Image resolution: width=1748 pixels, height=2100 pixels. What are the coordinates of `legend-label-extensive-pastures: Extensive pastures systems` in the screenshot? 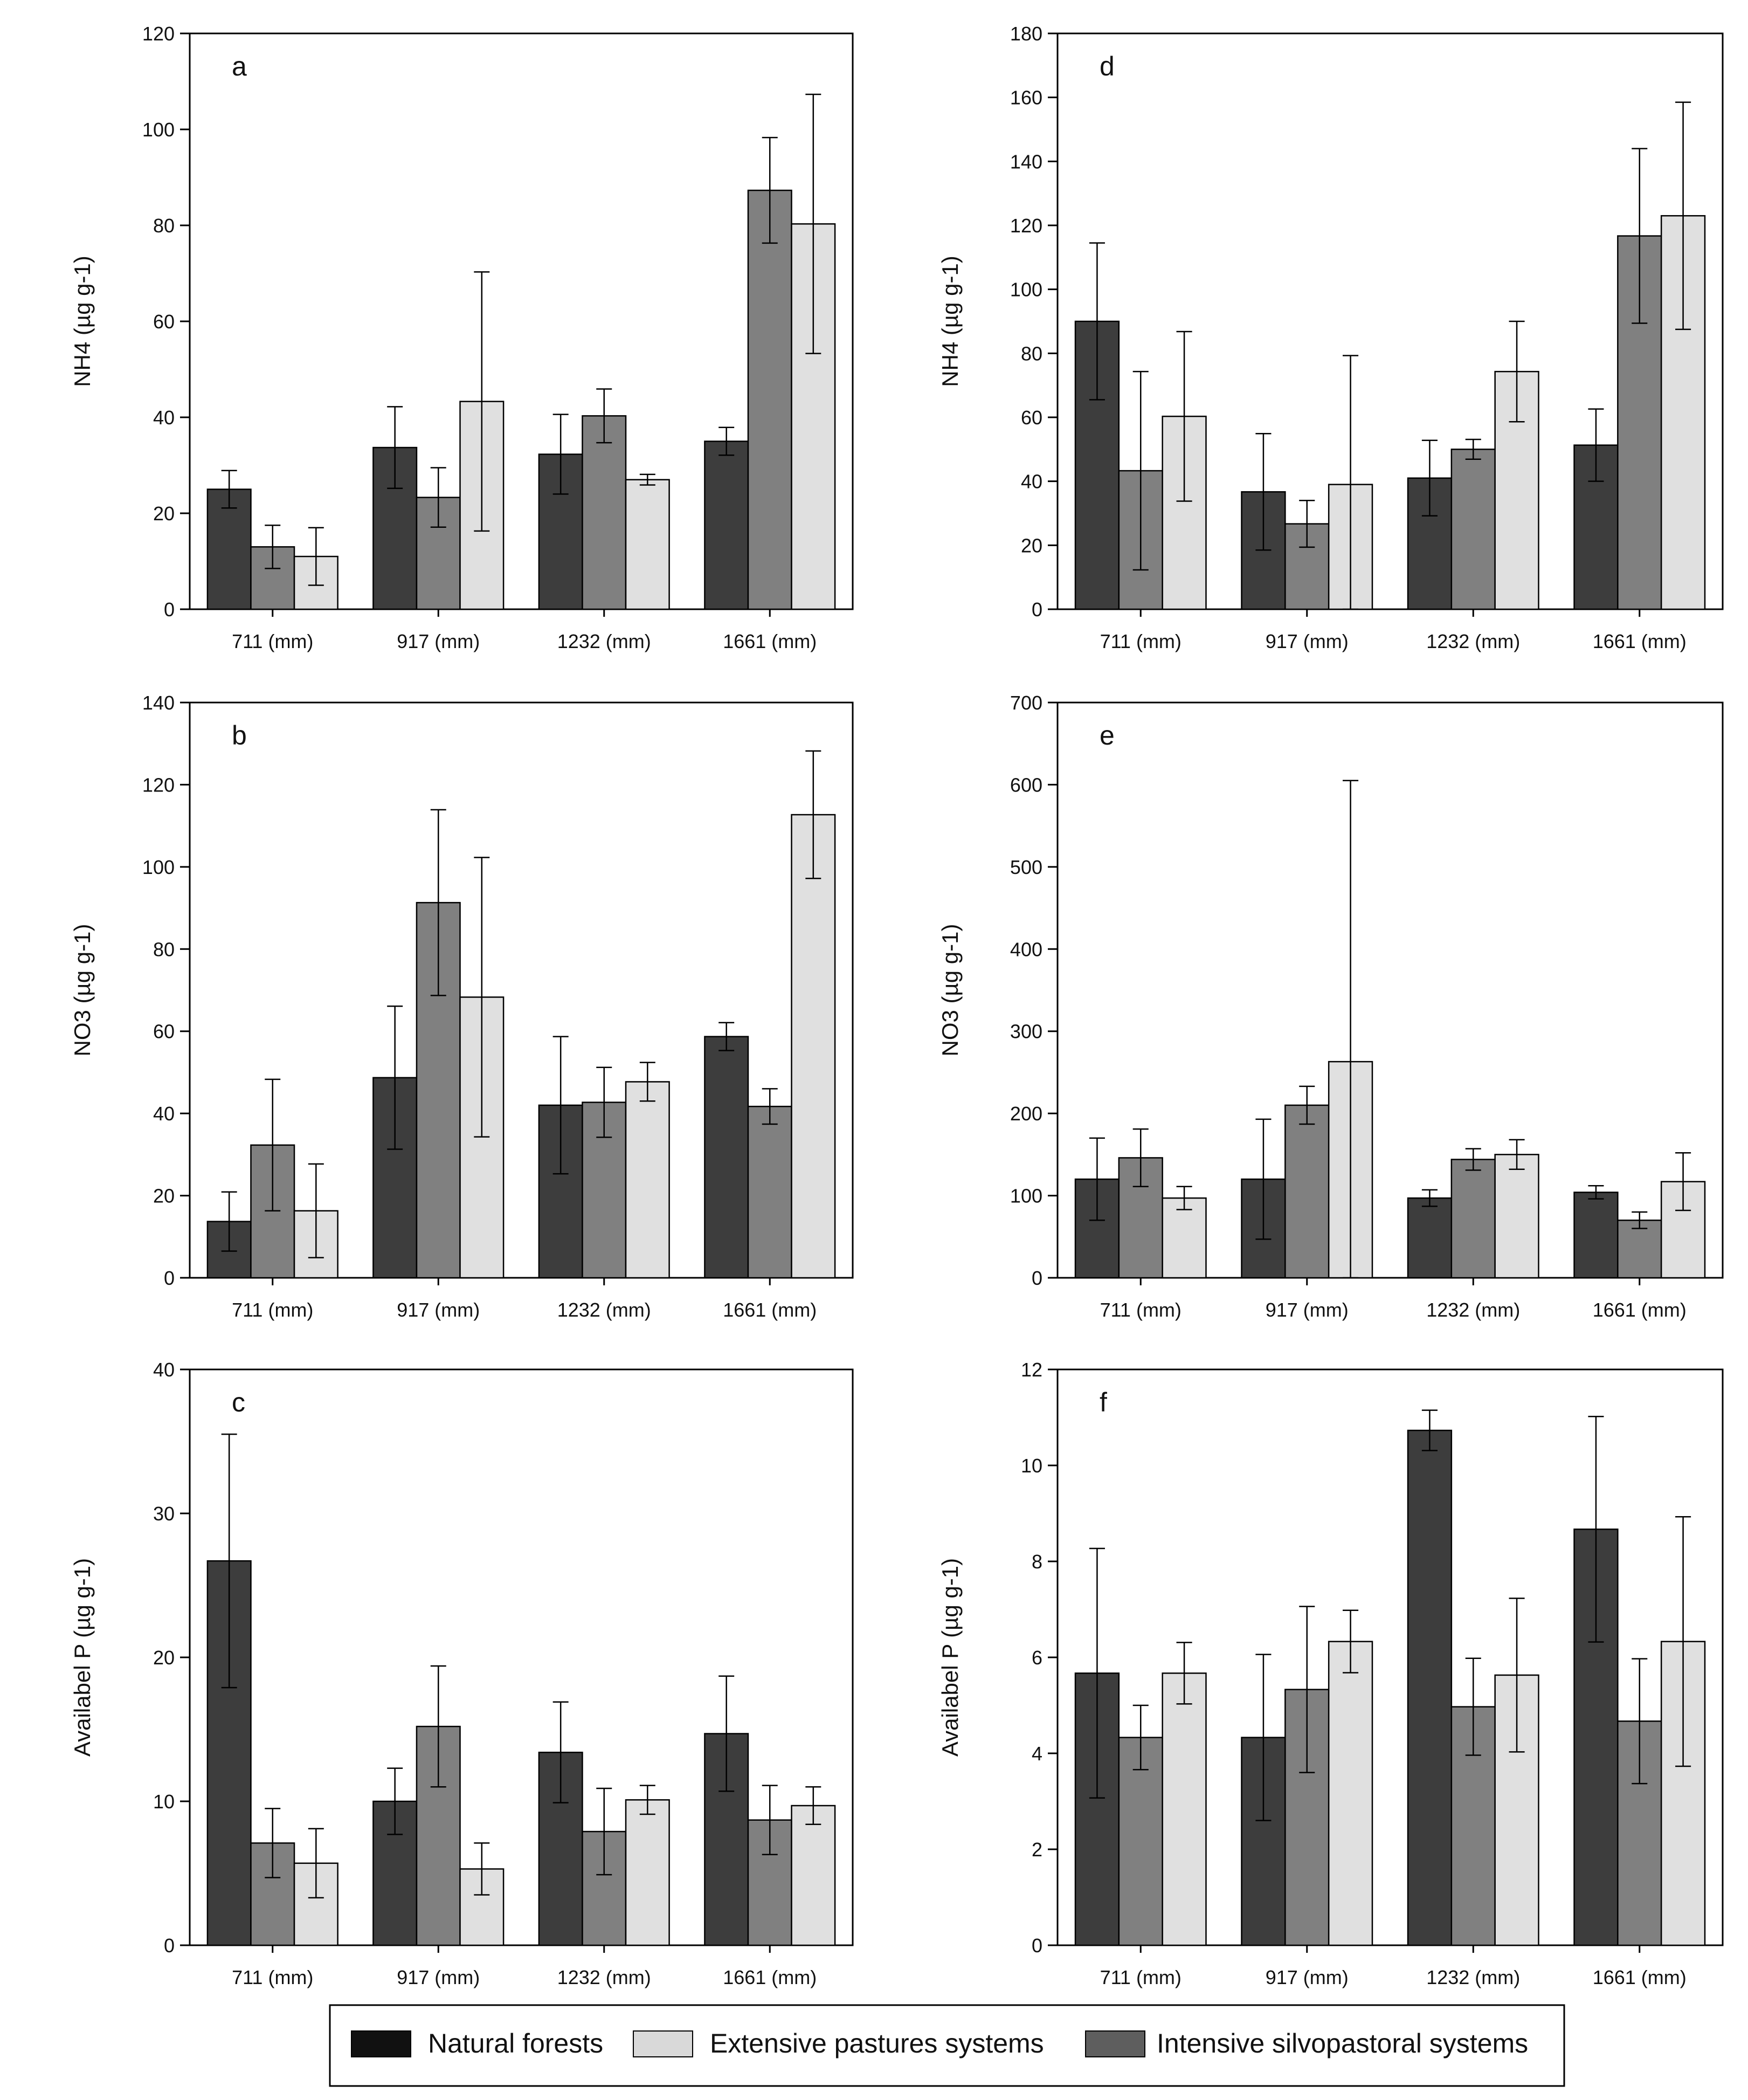 It's located at (877, 2043).